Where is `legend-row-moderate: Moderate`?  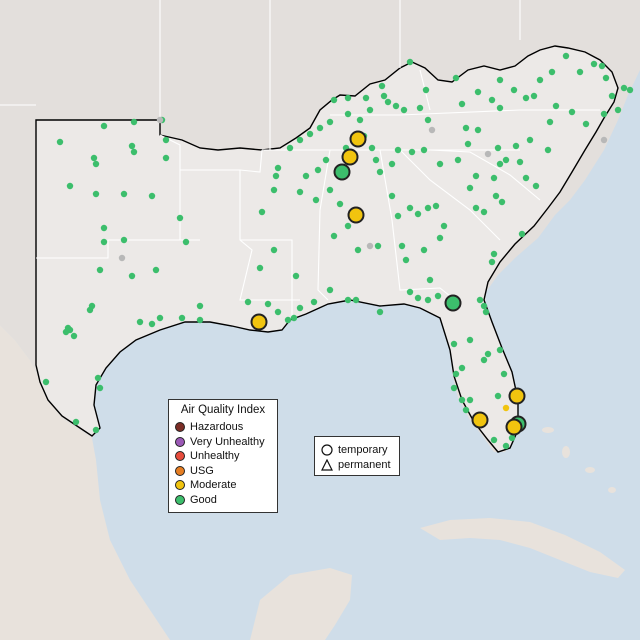 legend-row-moderate: Moderate is located at coordinates (223, 485).